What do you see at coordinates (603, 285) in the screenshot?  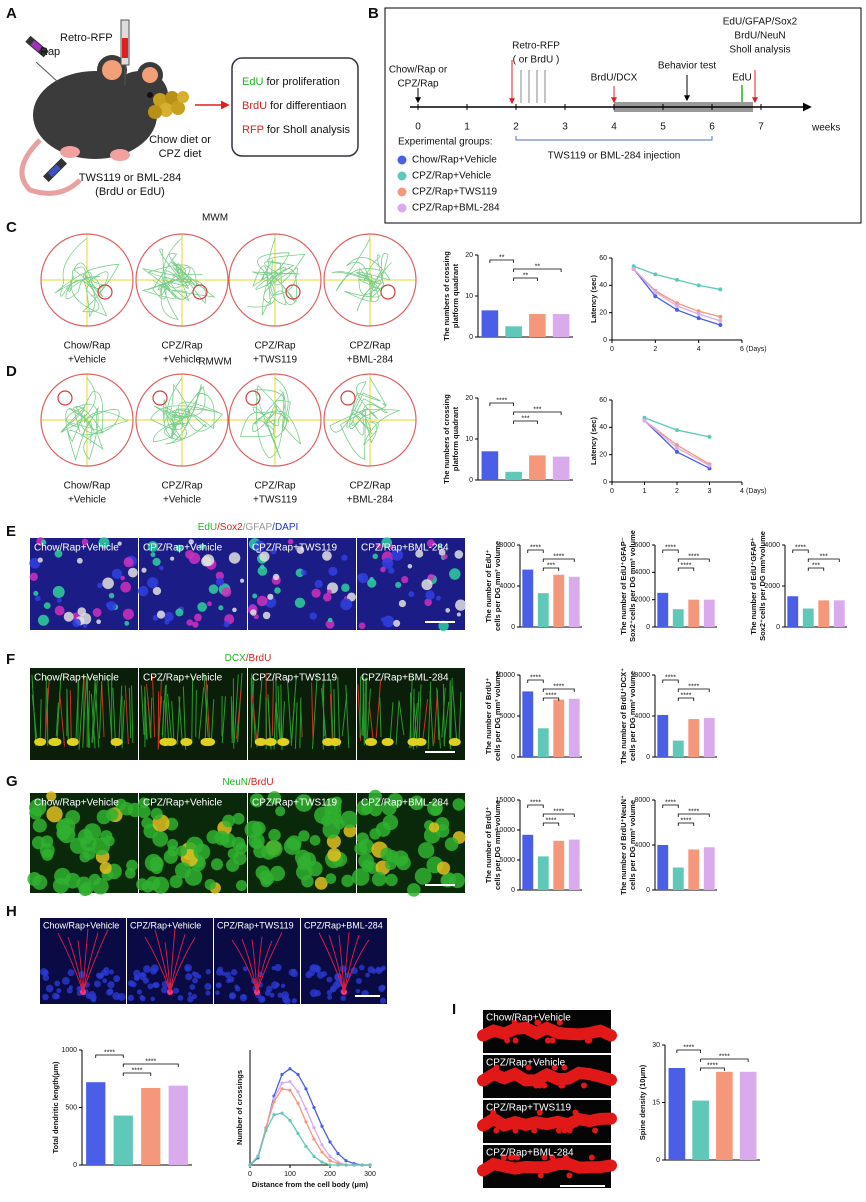 I see `y-tick-label: 40` at bounding box center [603, 285].